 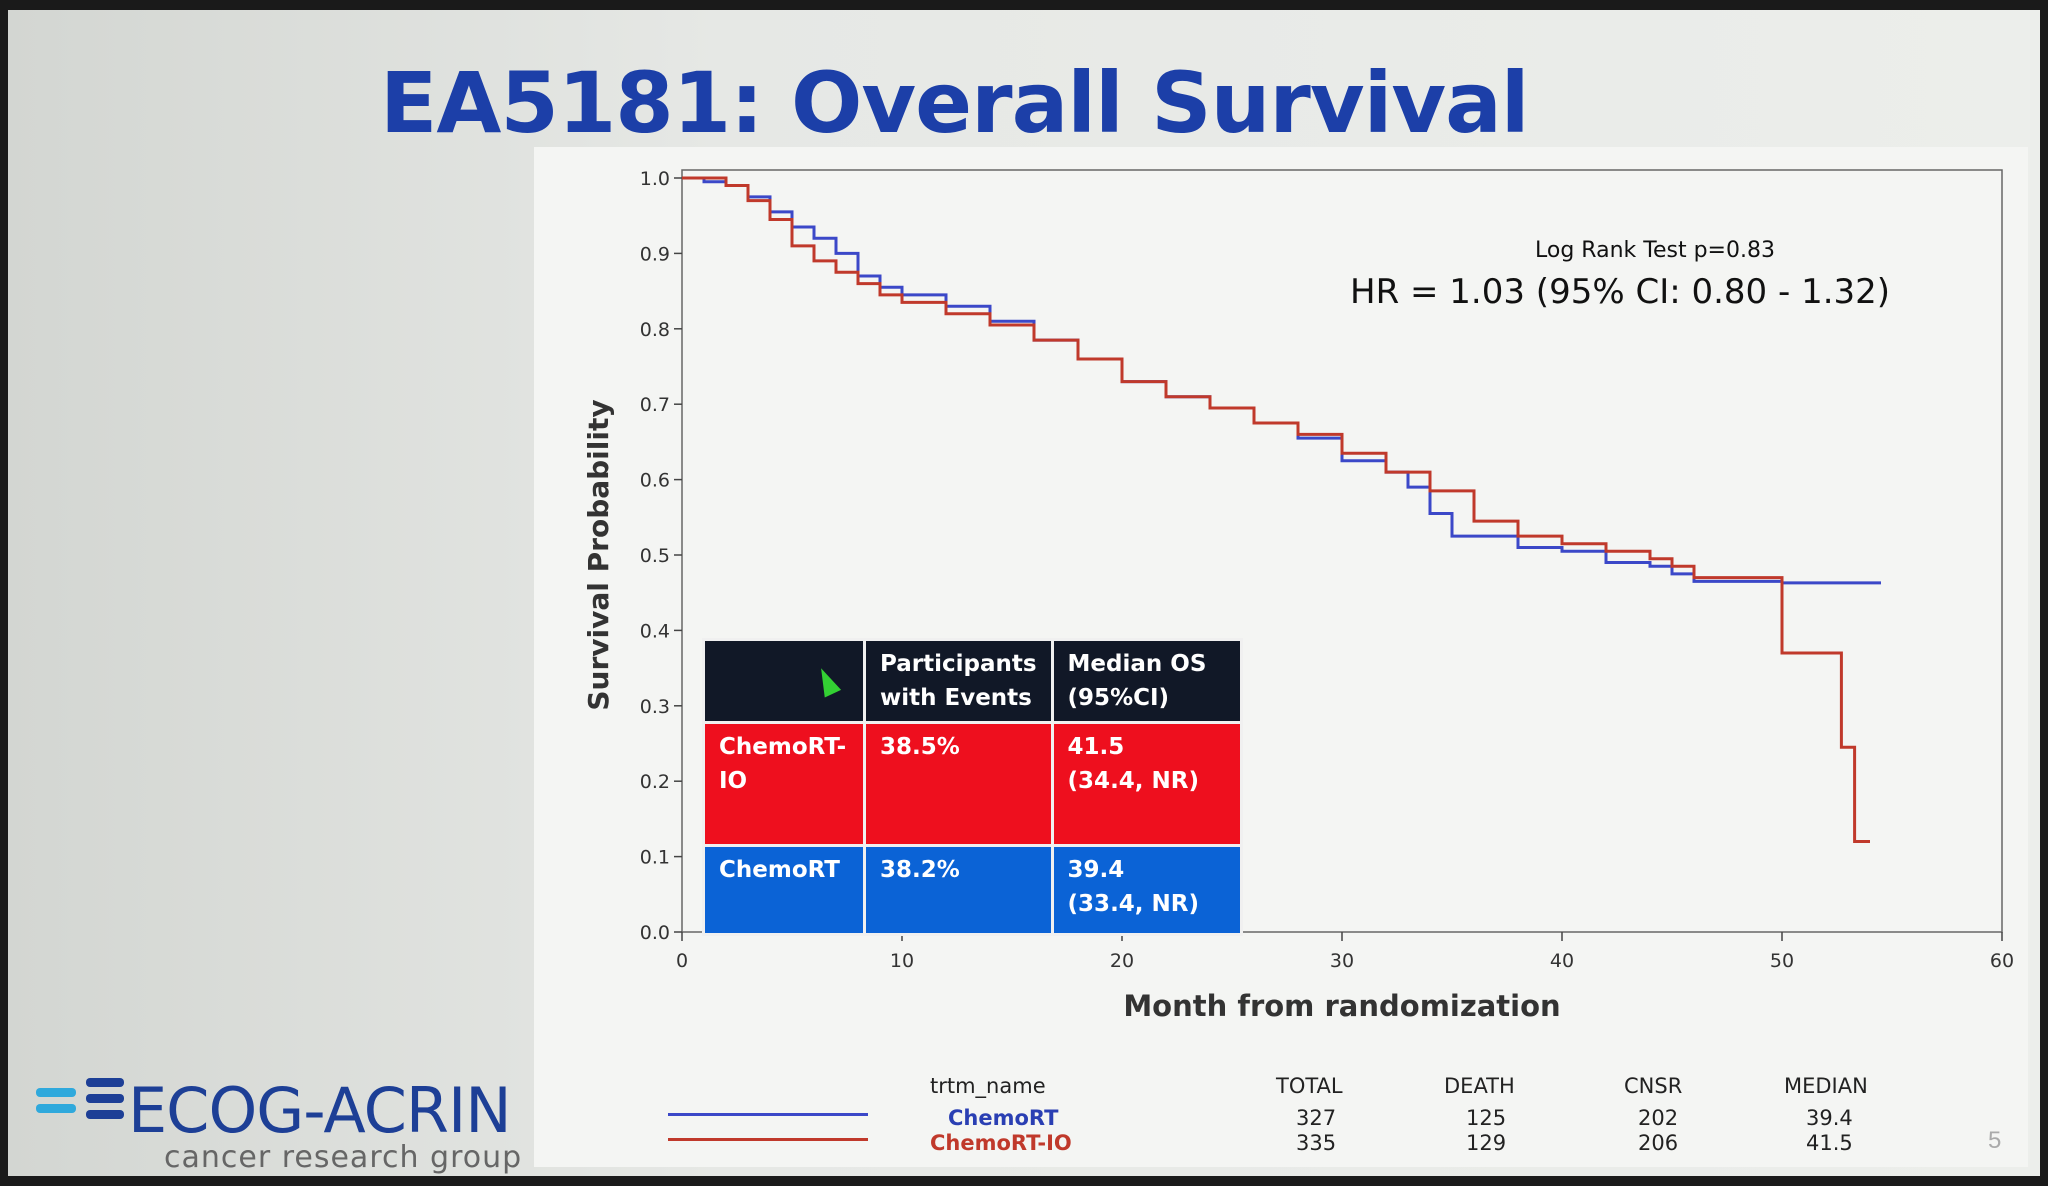 I want to click on summary-header-total: TOTAL, so click(x=1309, y=1086).